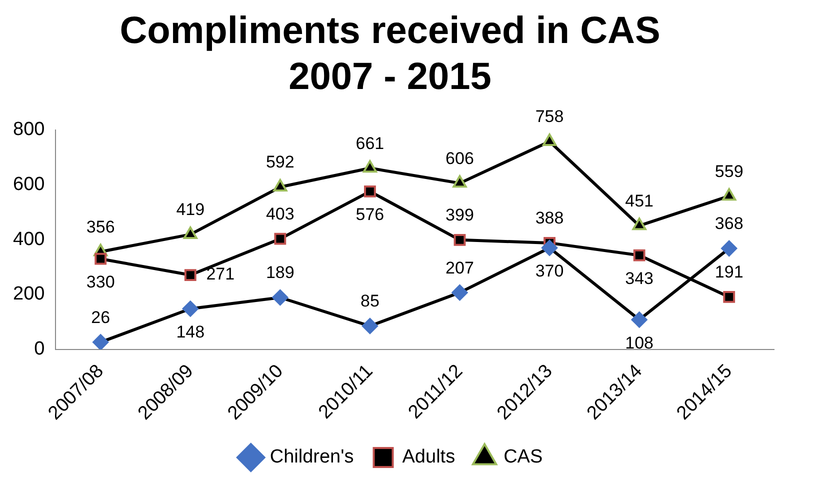 The image size is (814, 477). Describe the element at coordinates (729, 171) in the screenshot. I see `data-label: 559` at that location.